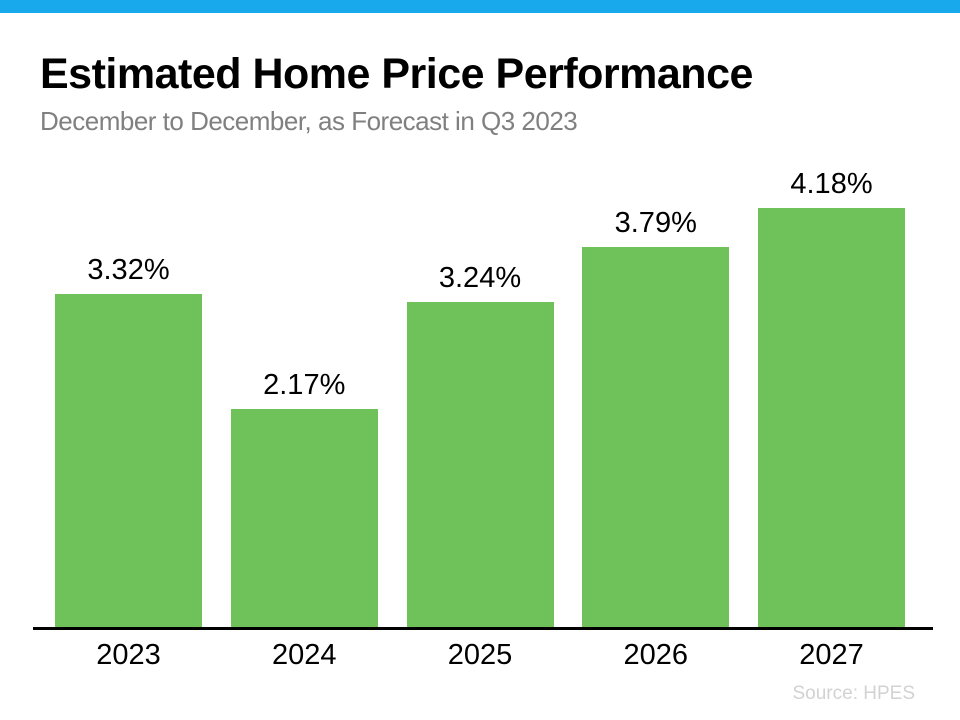 Image resolution: width=960 pixels, height=720 pixels. I want to click on x-axis-line, so click(483, 628).